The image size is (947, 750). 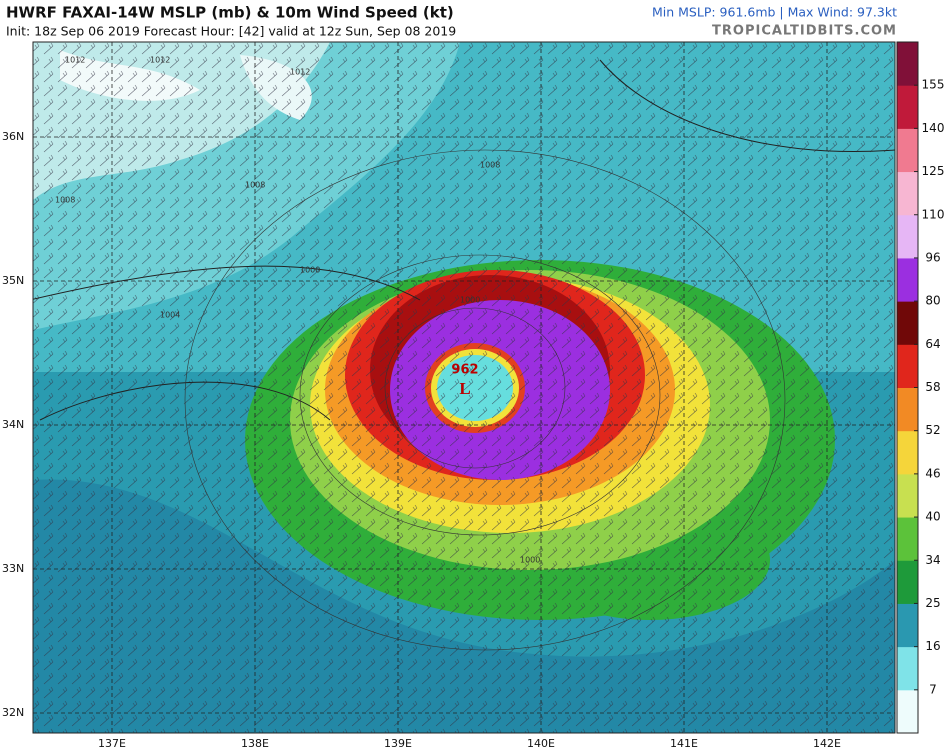 What do you see at coordinates (932, 603) in the screenshot?
I see `colorbar-label: 25` at bounding box center [932, 603].